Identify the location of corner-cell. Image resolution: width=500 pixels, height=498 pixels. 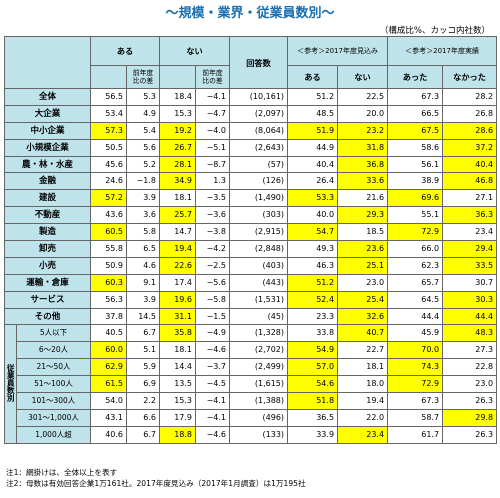
(47, 62).